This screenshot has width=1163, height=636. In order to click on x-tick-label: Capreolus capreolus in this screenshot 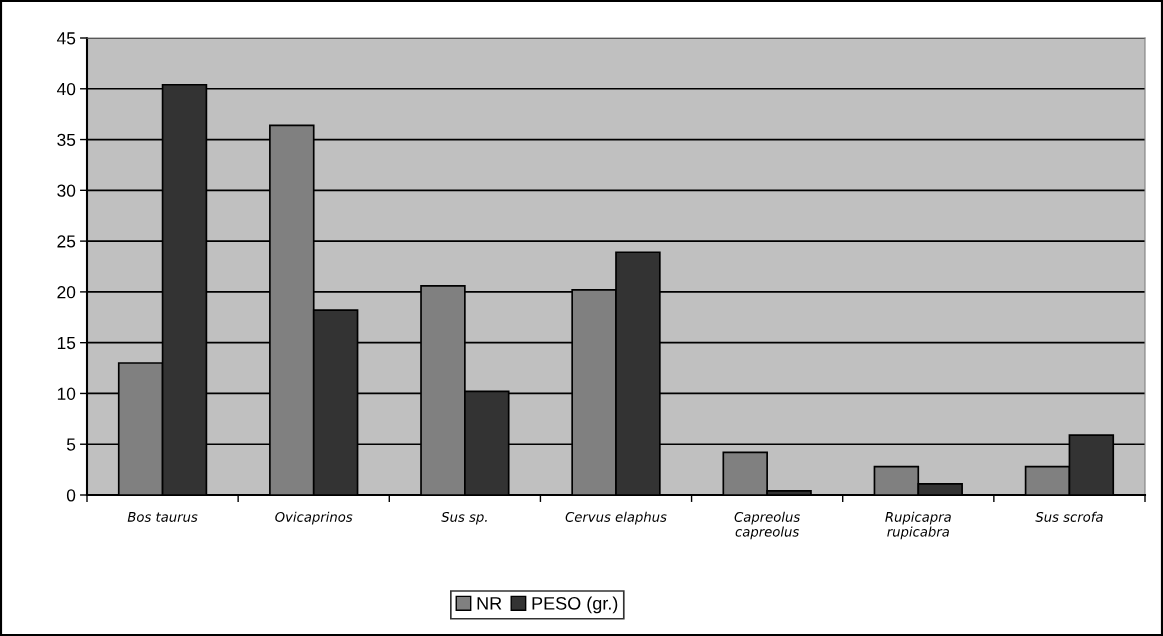, I will do `click(767, 525)`.